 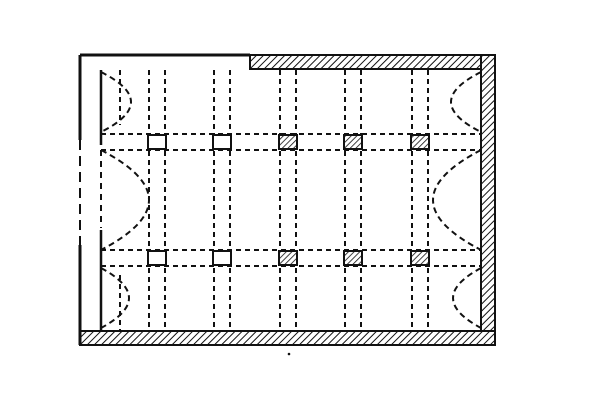 I want to click on stray-dot, so click(x=289, y=354).